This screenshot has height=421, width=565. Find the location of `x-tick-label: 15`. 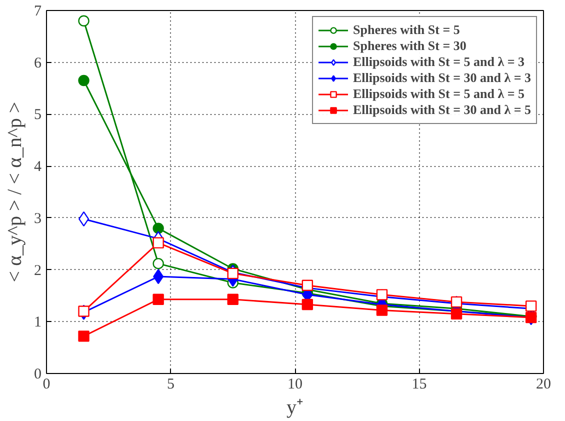

x-tick-label: 15 is located at coordinates (419, 384).